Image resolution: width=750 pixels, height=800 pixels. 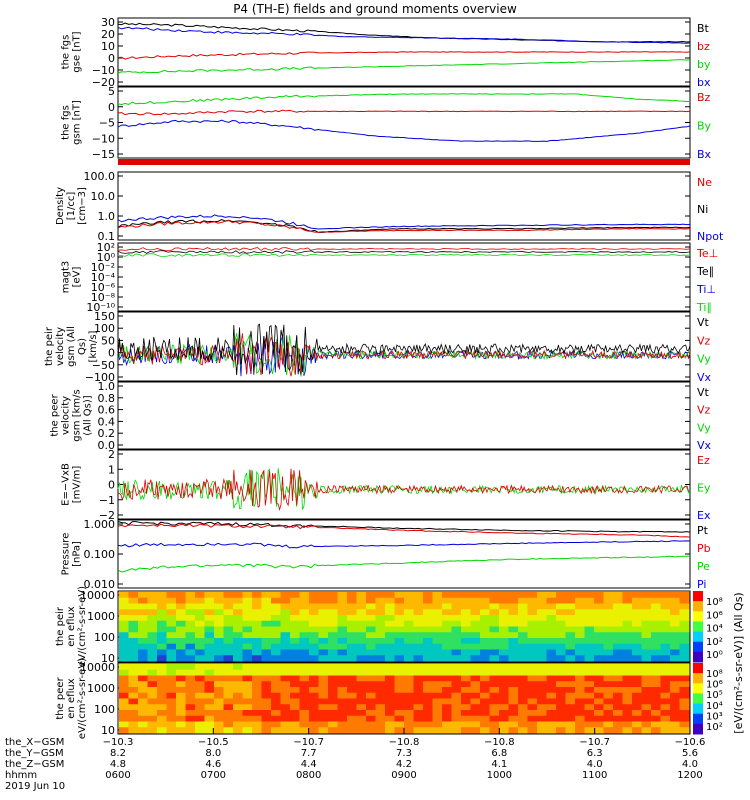 What do you see at coordinates (103, 267) in the screenshot?
I see `y-tick-label: 10⁻²` at bounding box center [103, 267].